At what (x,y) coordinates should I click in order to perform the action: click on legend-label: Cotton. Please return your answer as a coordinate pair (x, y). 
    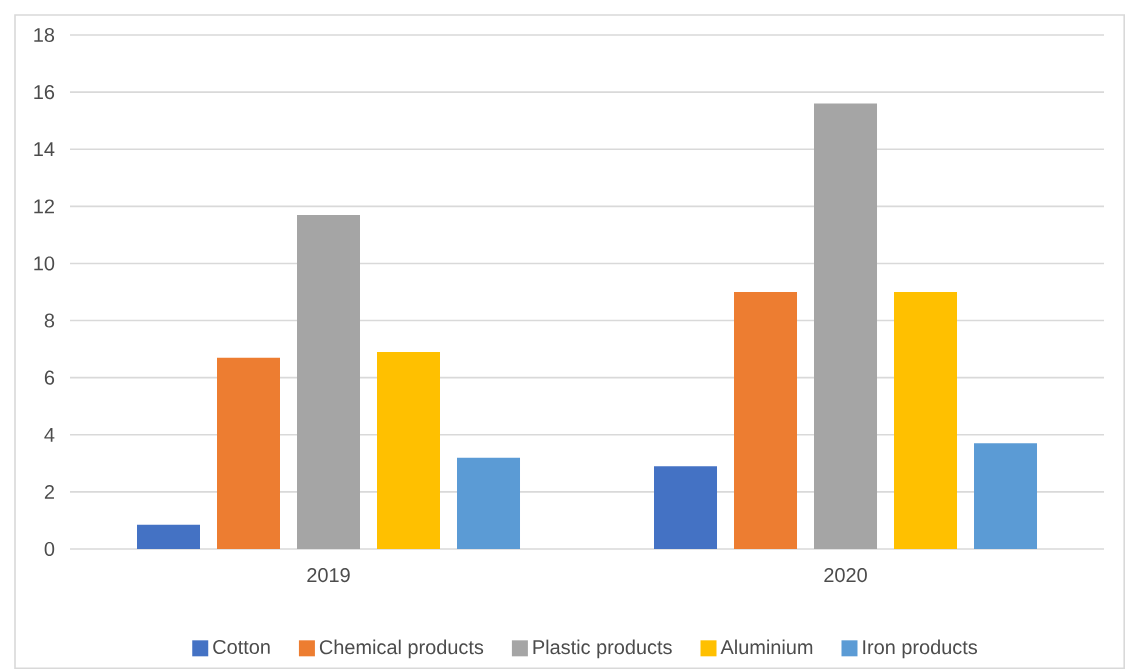
    Looking at the image, I should click on (241, 646).